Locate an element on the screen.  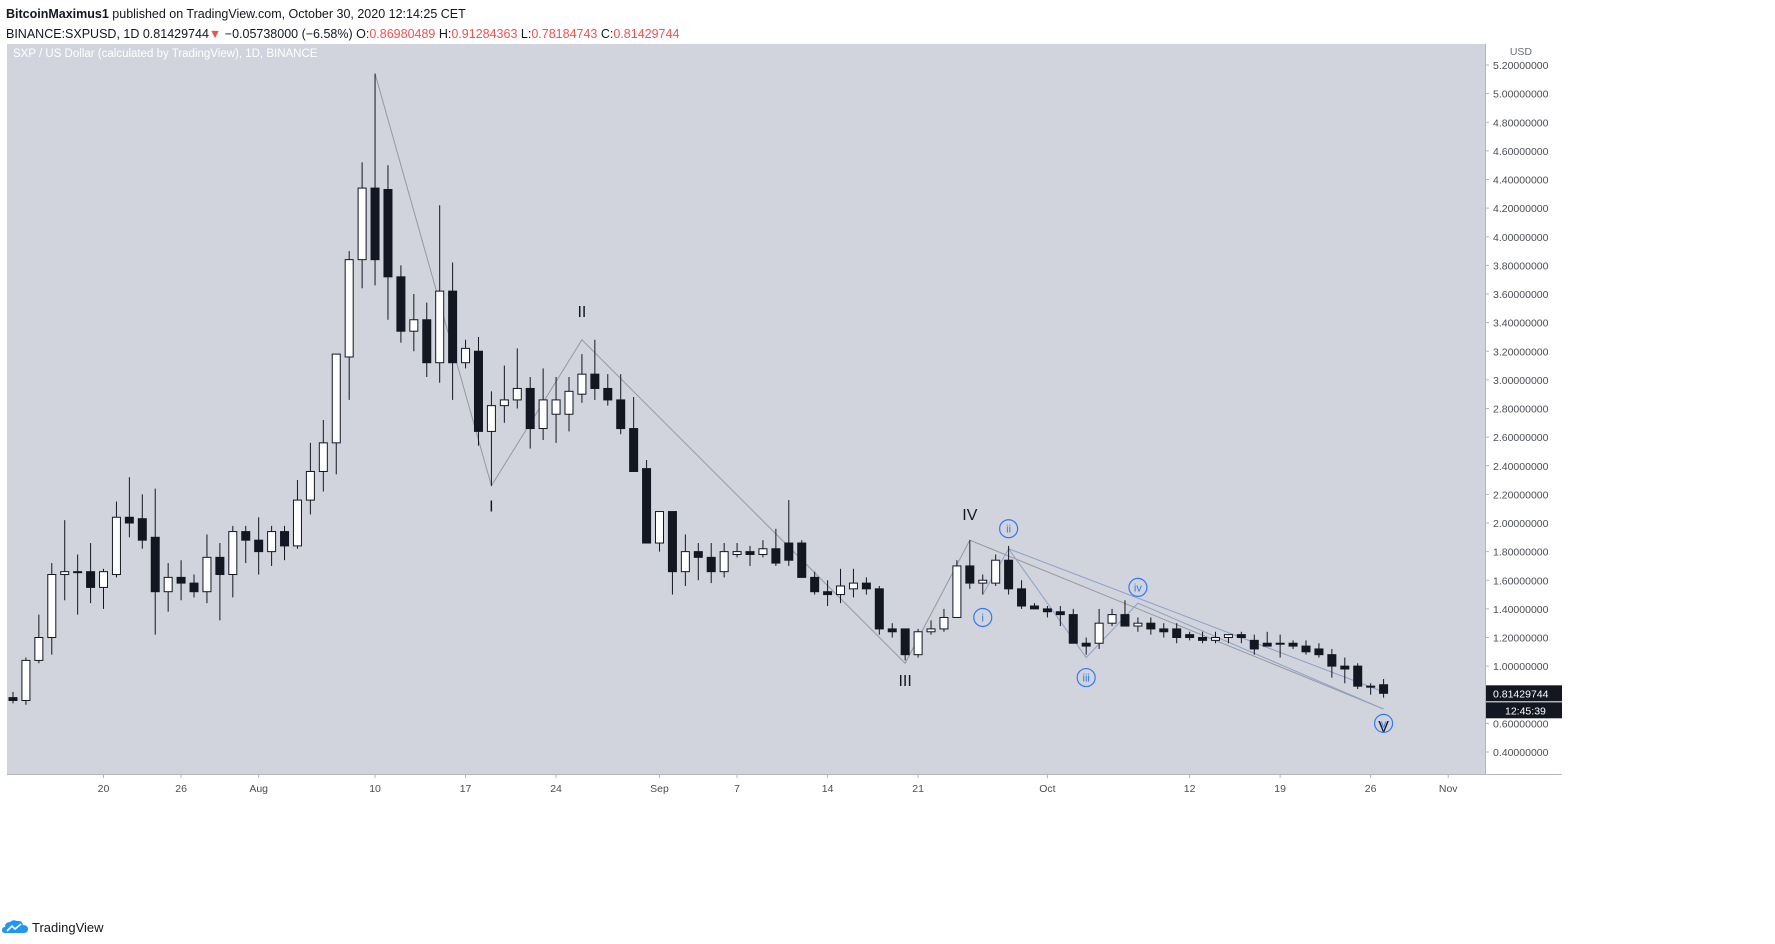
last-price-label: 0.81429744 is located at coordinates (1521, 694).